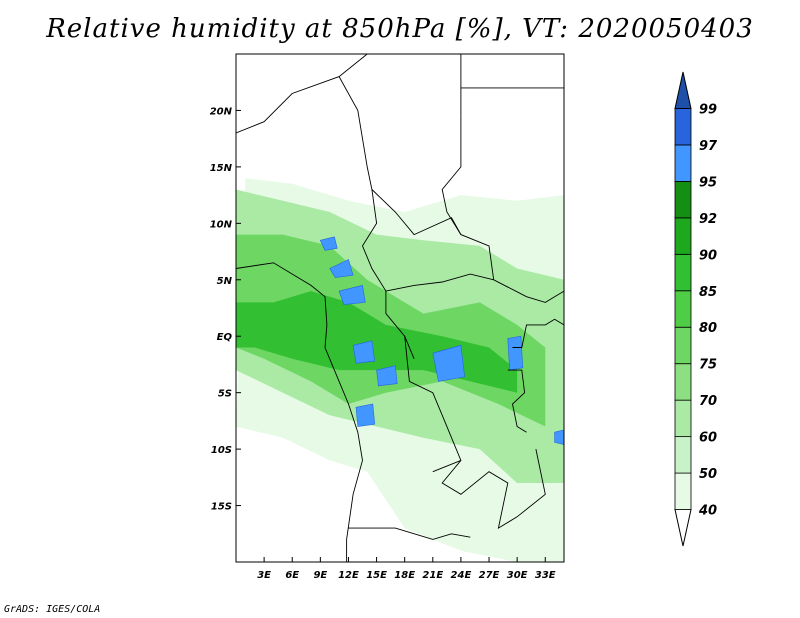 This screenshot has height=618, width=800. Describe the element at coordinates (708, 109) in the screenshot. I see `colorbar-label: 99` at that location.